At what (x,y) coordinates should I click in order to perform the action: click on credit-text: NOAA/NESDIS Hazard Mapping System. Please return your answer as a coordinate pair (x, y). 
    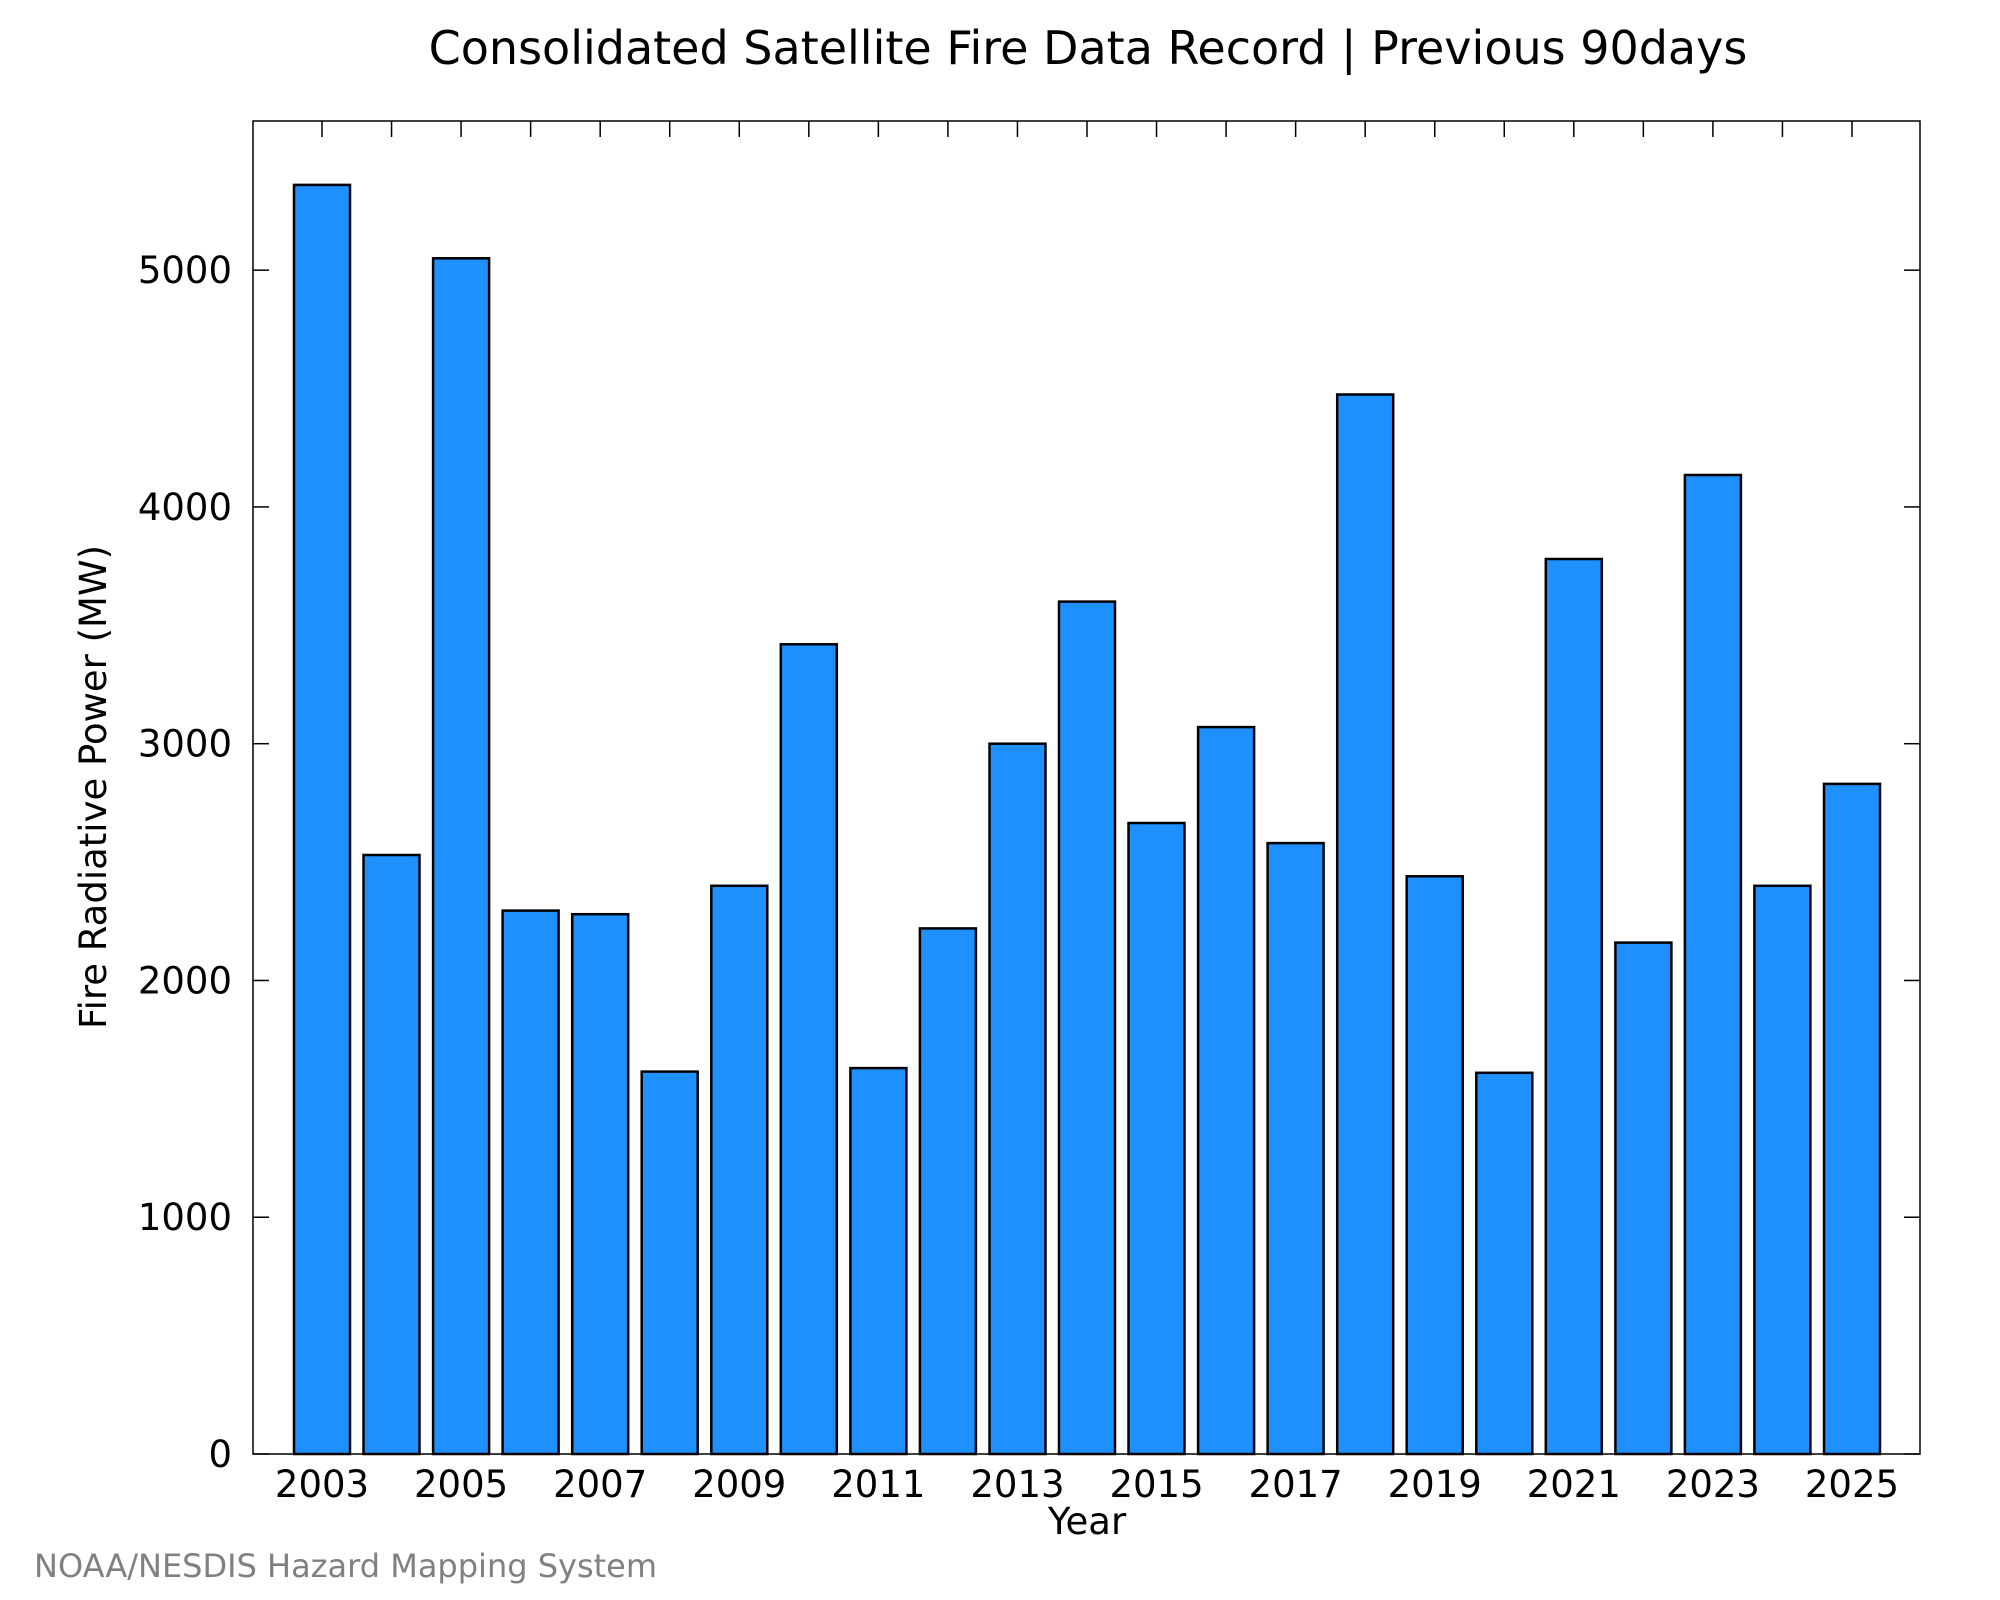
    Looking at the image, I should click on (345, 1566).